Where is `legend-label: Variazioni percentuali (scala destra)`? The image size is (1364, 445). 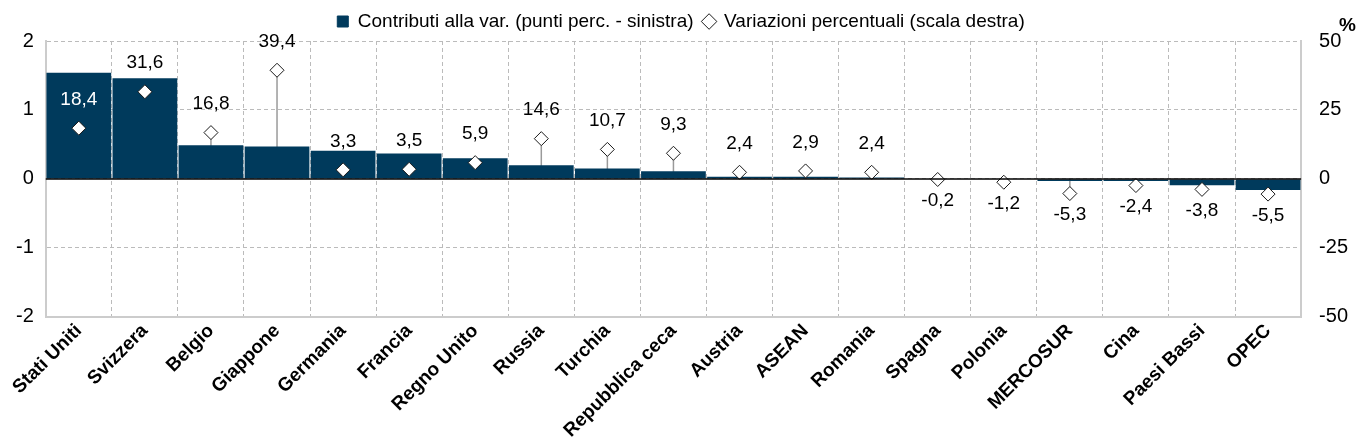 legend-label: Variazioni percentuali (scala destra) is located at coordinates (874, 20).